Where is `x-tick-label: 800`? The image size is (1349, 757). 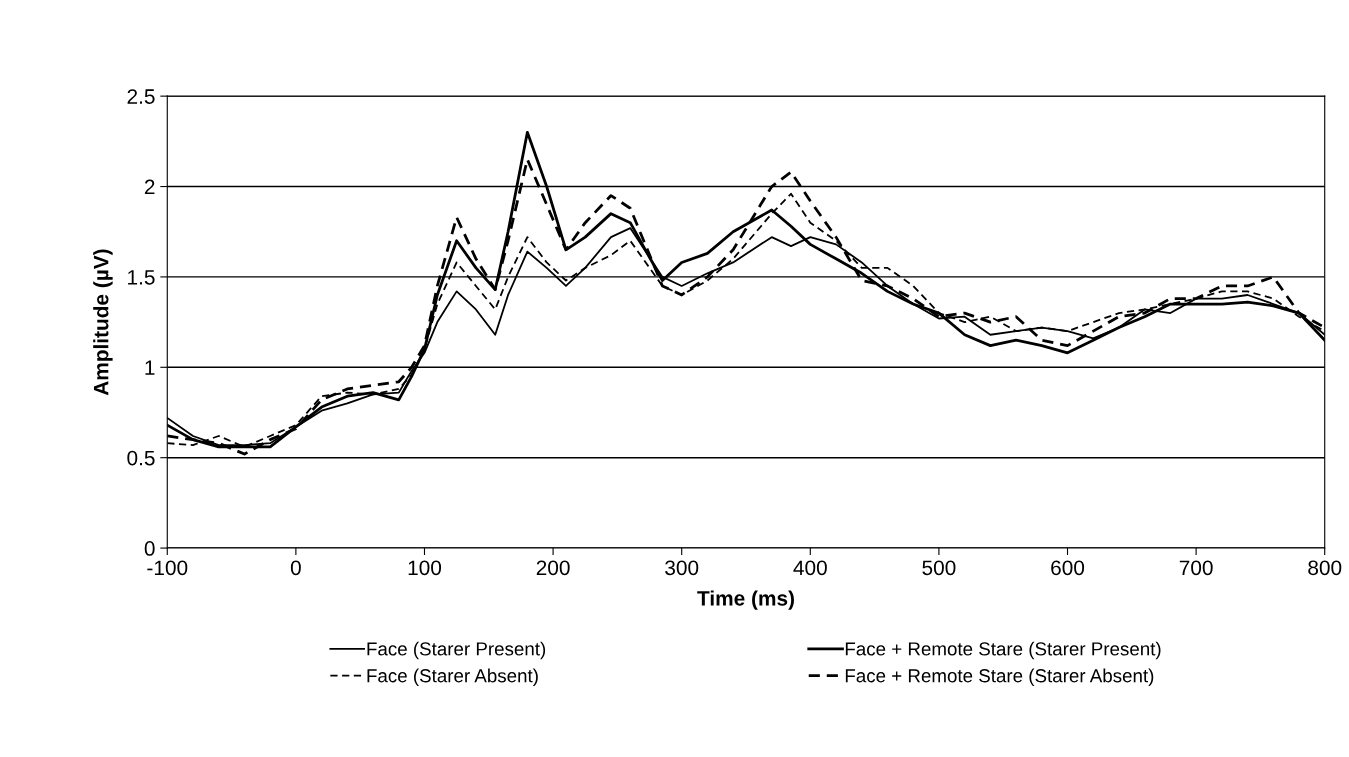
x-tick-label: 800 is located at coordinates (1325, 568).